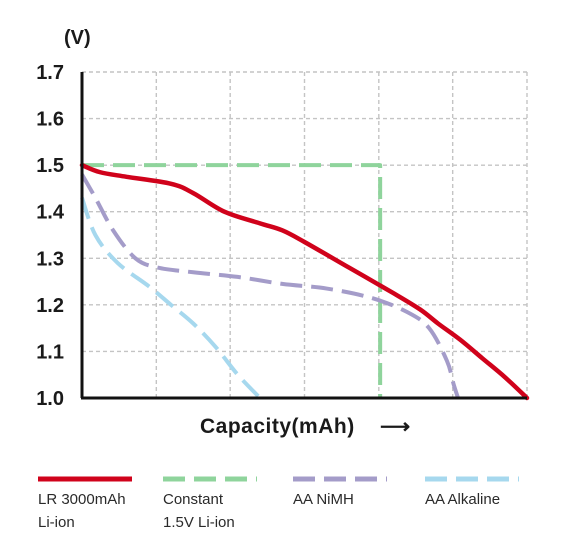 The width and height of the screenshot is (571, 541). I want to click on legend-label: LR 3000mAh, so click(82, 499).